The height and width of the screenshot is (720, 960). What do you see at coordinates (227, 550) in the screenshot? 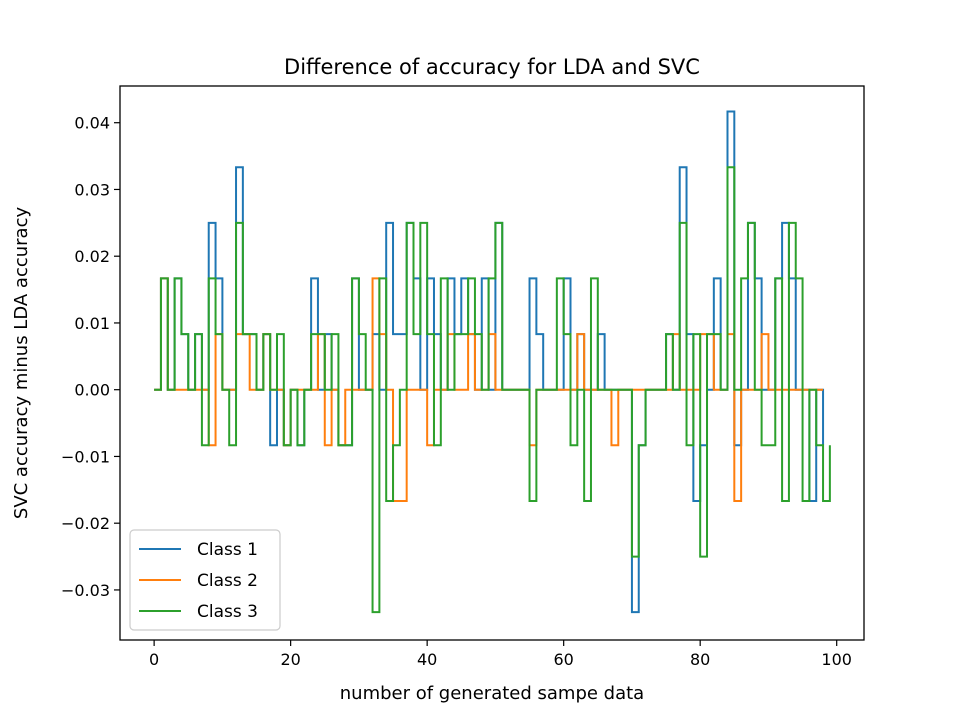
I see `legend-label-class-1: Class 1` at bounding box center [227, 550].